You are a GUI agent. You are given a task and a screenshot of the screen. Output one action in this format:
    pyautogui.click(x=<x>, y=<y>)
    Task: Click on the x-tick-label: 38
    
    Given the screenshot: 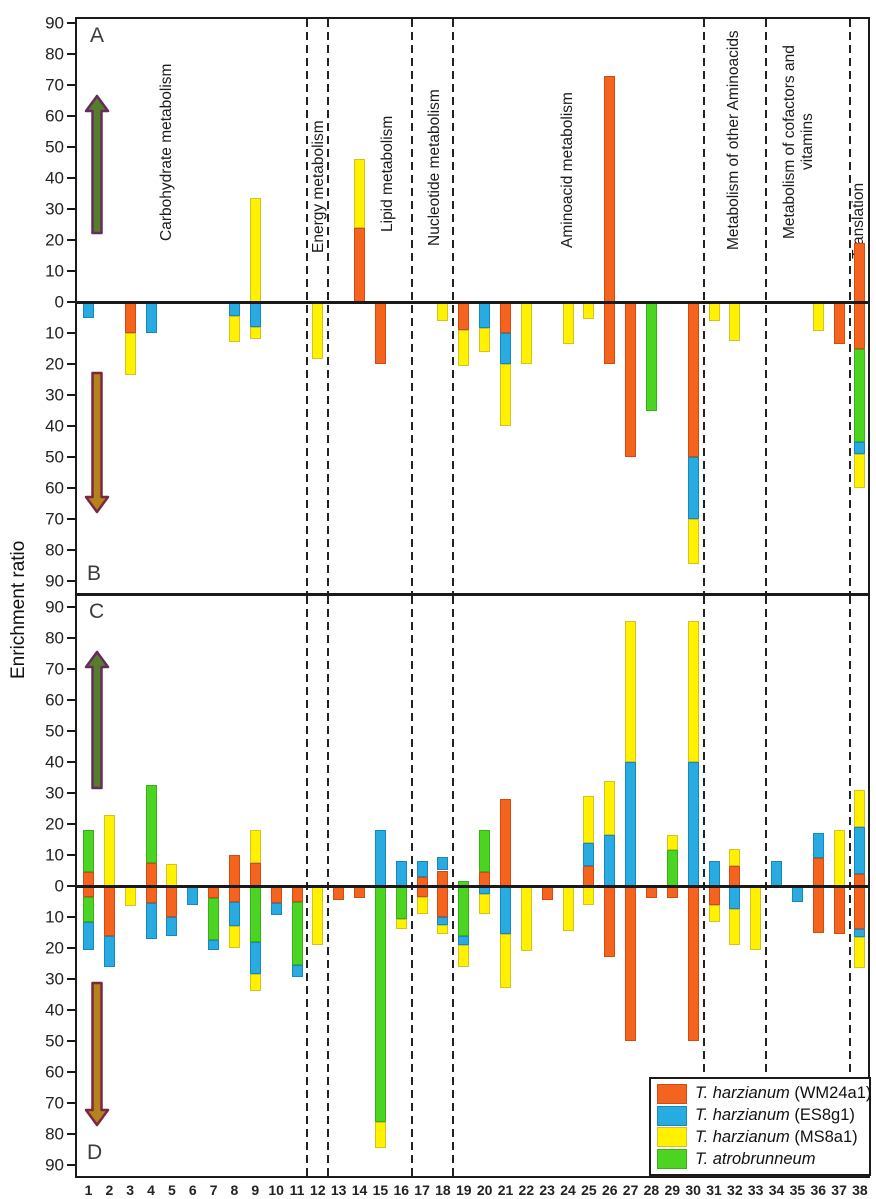 What is the action you would take?
    pyautogui.click(x=860, y=1190)
    